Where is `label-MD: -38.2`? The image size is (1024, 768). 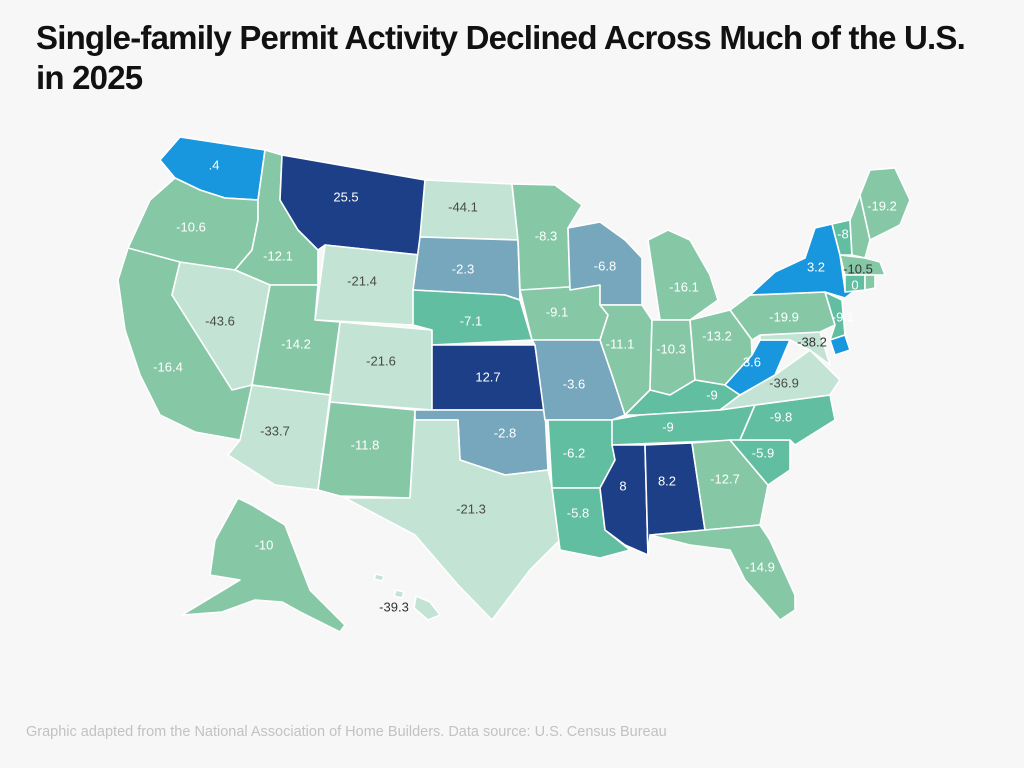 label-MD: -38.2 is located at coordinates (812, 341).